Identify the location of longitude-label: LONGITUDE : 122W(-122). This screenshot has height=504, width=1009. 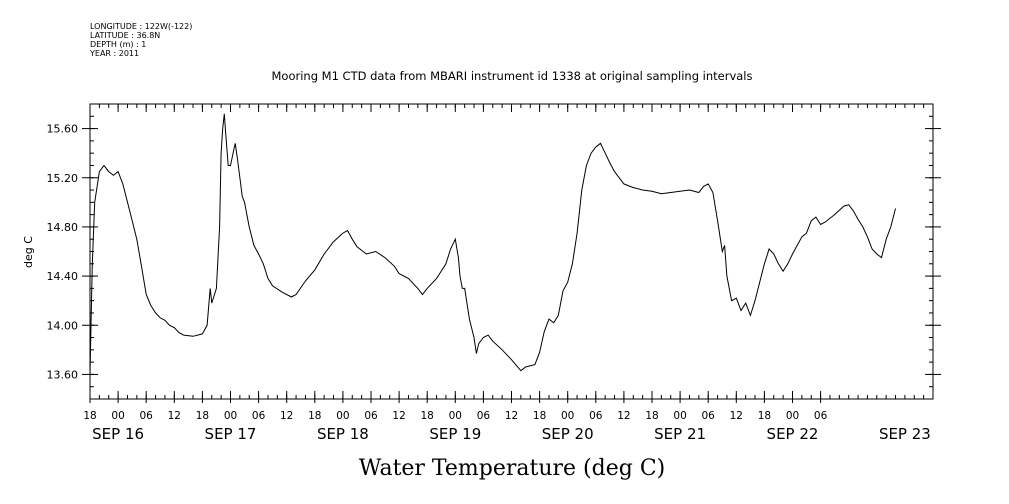
(141, 26).